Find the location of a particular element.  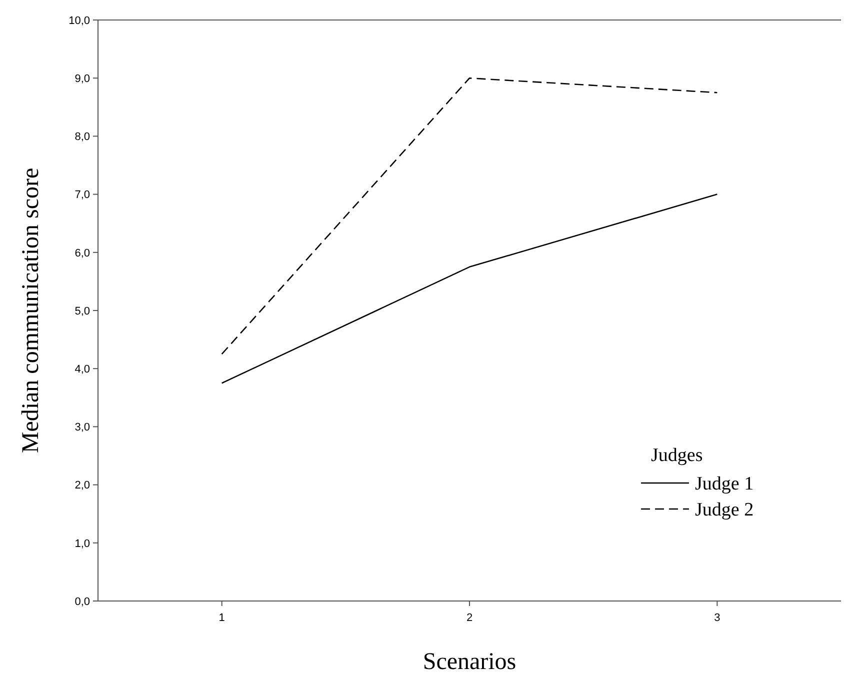

y-tick-label: 5,0 is located at coordinates (82, 311).